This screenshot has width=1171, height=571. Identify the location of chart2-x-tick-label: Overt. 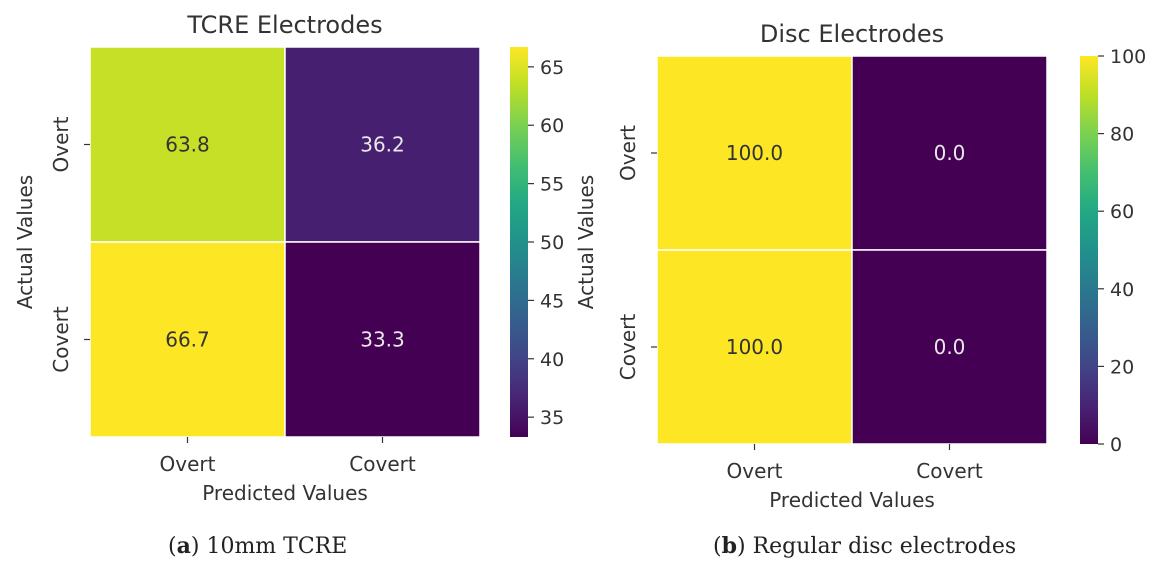
(755, 471).